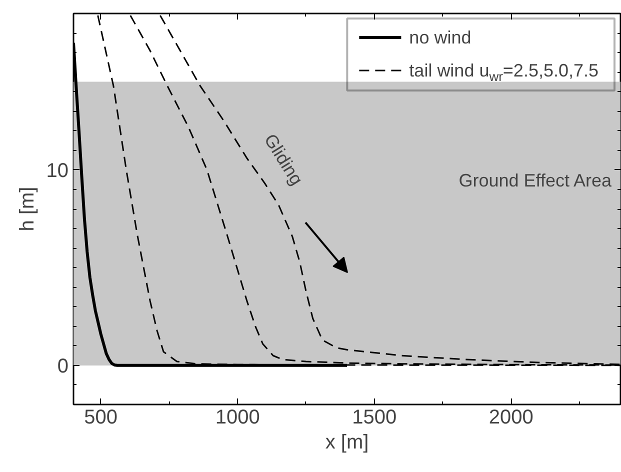 This screenshot has height=472, width=621. What do you see at coordinates (511, 417) in the screenshot?
I see `x-tick-label: 2000` at bounding box center [511, 417].